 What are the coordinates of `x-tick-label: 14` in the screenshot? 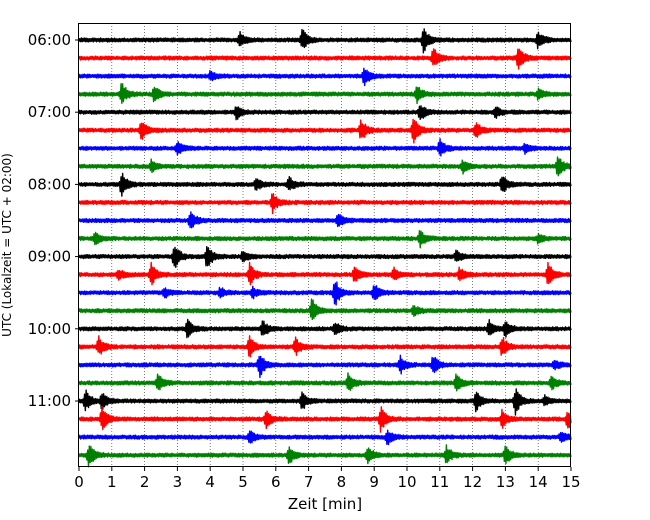 It's located at (538, 482).